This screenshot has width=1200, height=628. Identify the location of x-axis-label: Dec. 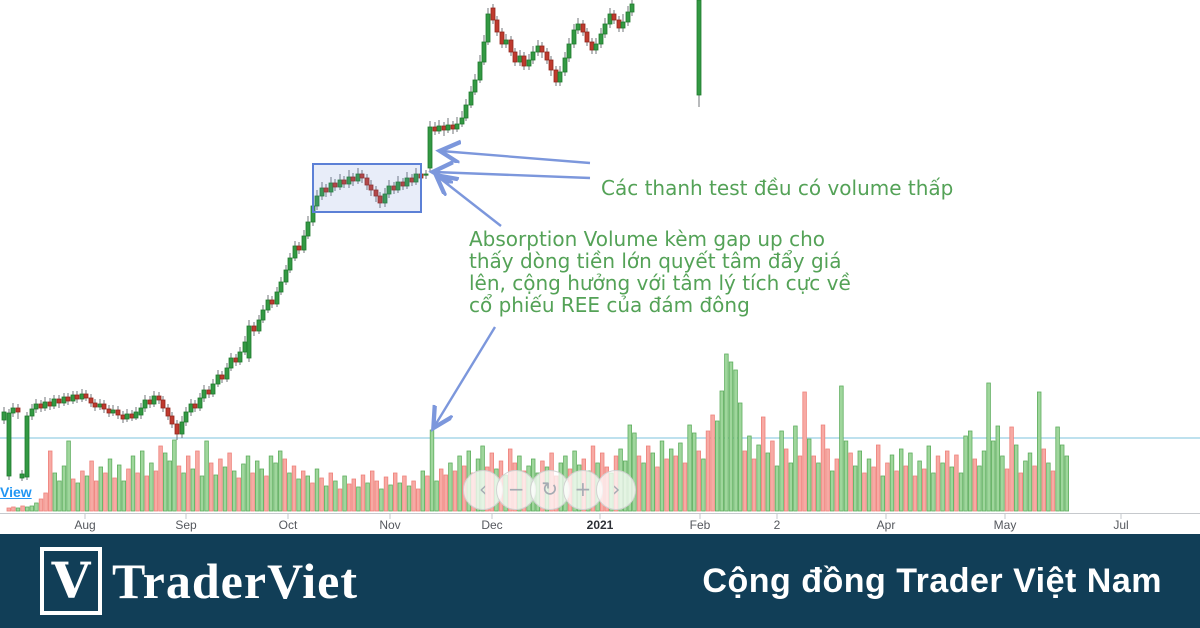
(492, 525).